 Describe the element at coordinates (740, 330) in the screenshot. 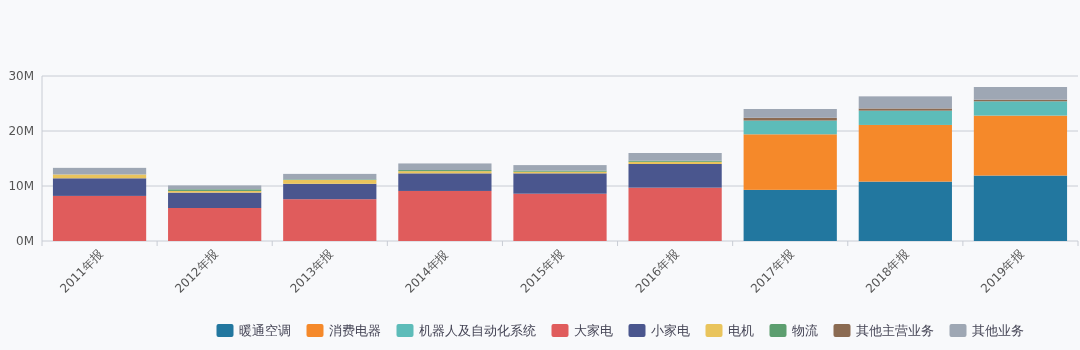

I see `legend-label: 电机` at that location.